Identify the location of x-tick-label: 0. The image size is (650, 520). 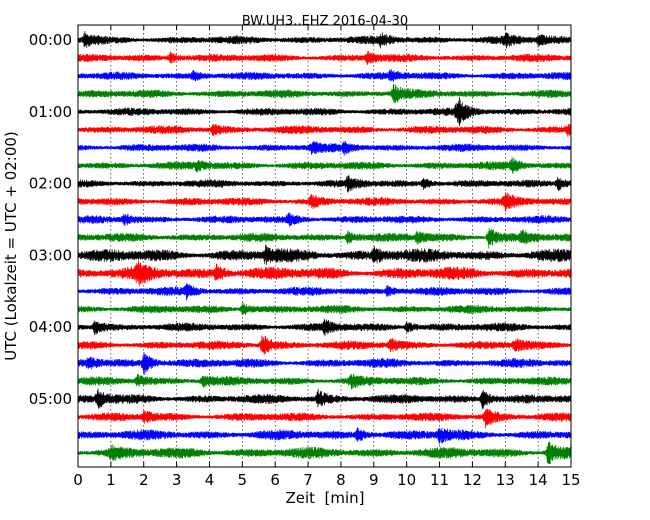
(78, 480).